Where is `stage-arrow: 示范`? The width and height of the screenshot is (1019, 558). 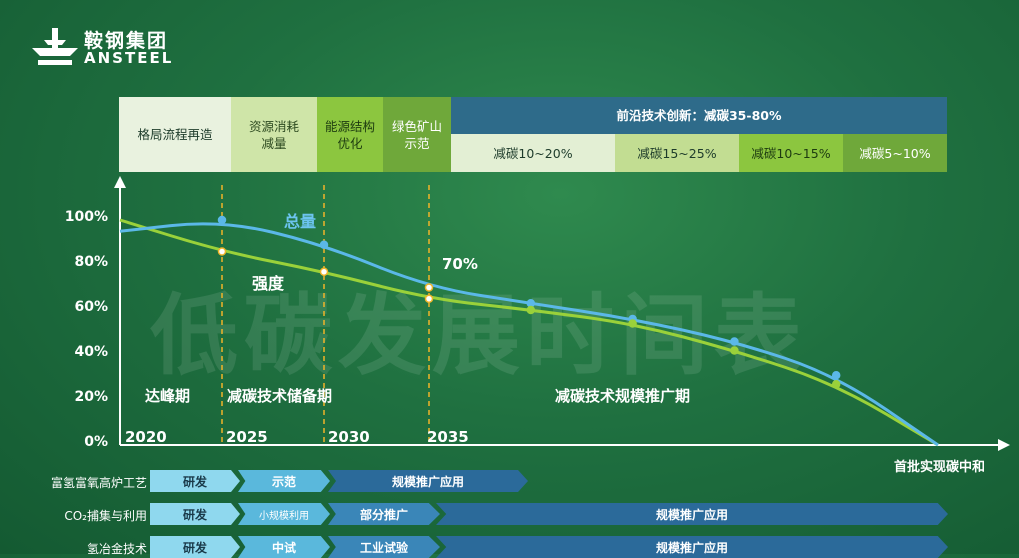 stage-arrow: 示范 is located at coordinates (284, 481).